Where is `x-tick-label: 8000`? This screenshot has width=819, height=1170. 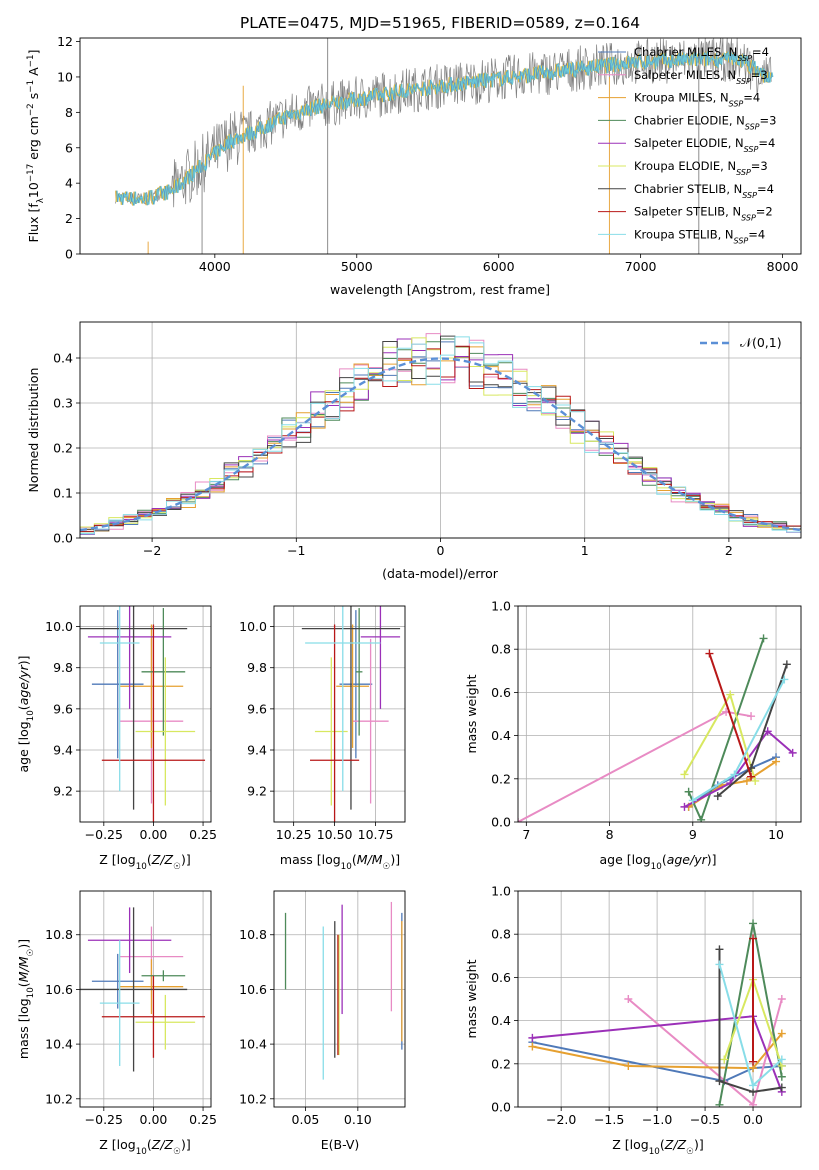 x-tick-label: 8000 is located at coordinates (783, 266).